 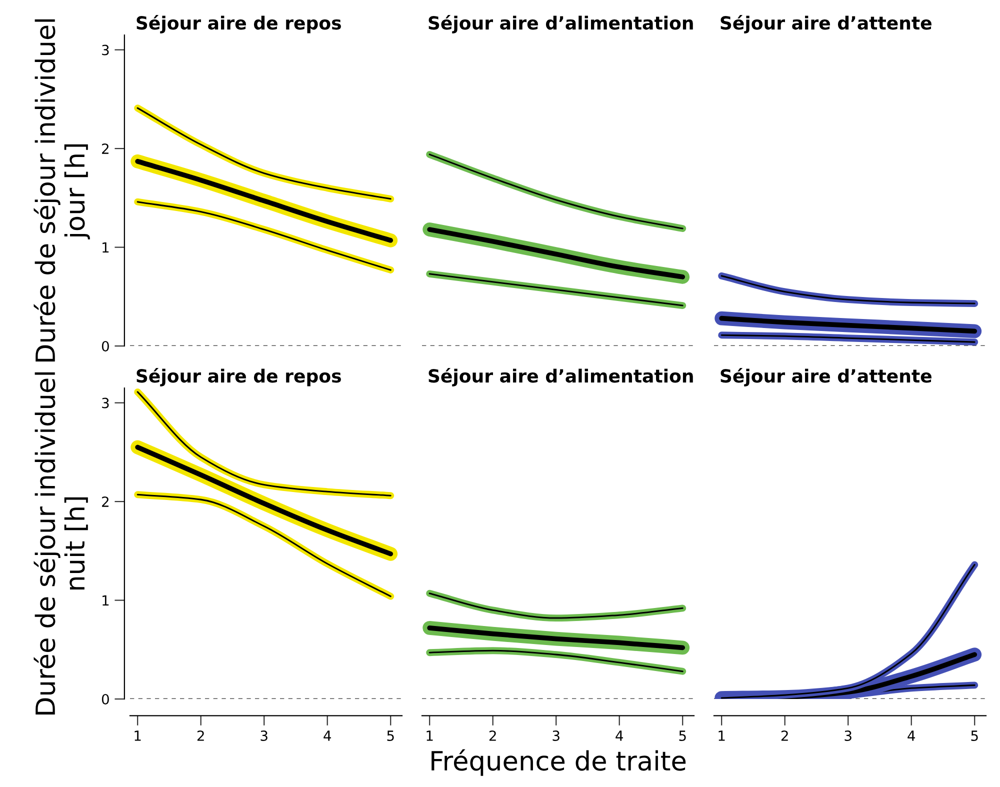 I want to click on y-axis-title: Durée de séjour individuel nuit [h], so click(x=61, y=543).